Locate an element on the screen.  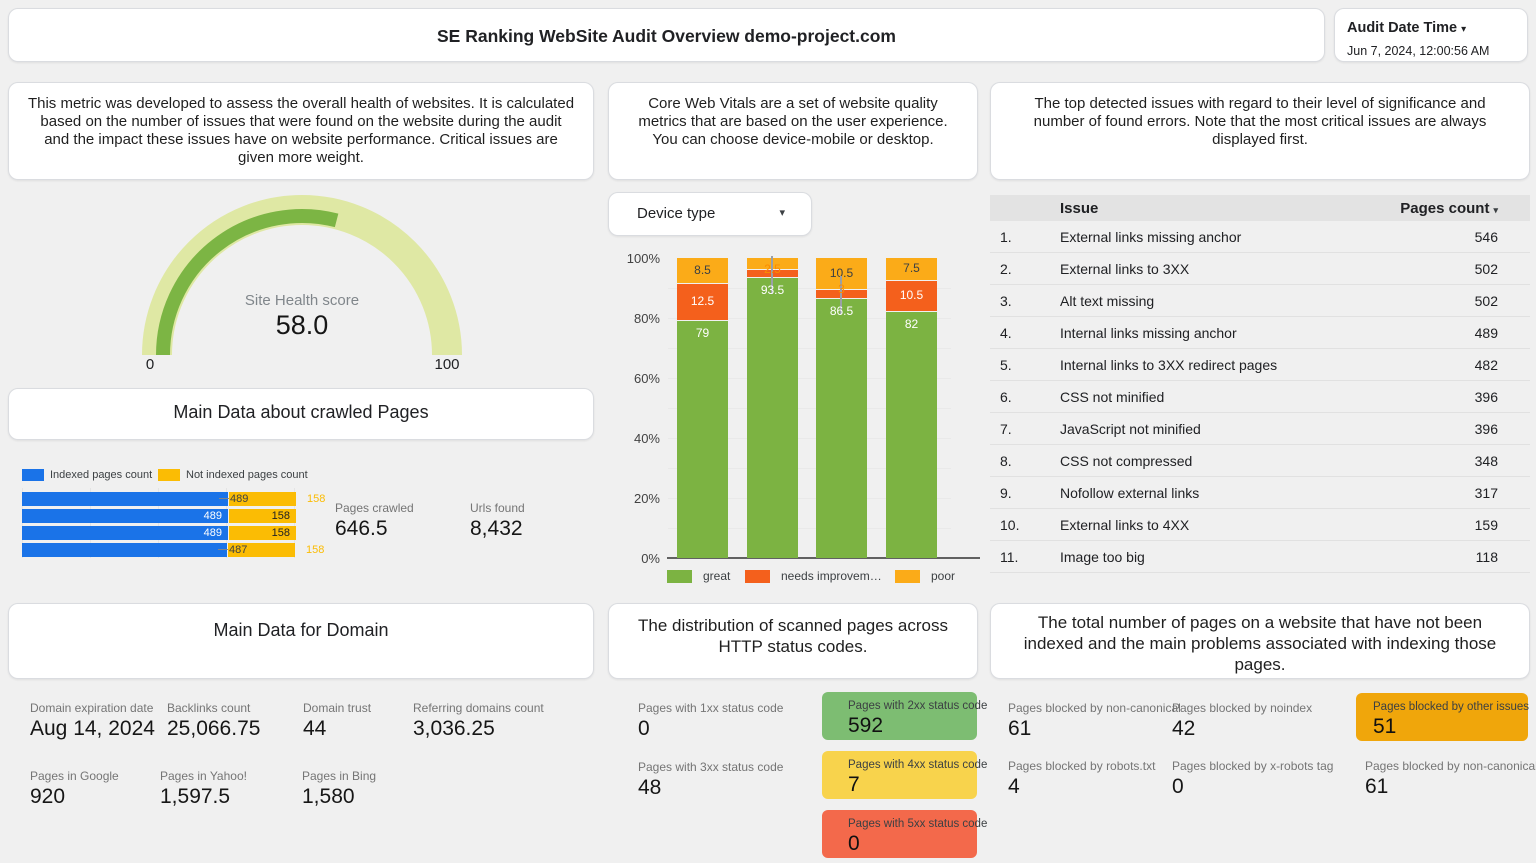
legend-item: Indexed pages count is located at coordinates (87, 475).